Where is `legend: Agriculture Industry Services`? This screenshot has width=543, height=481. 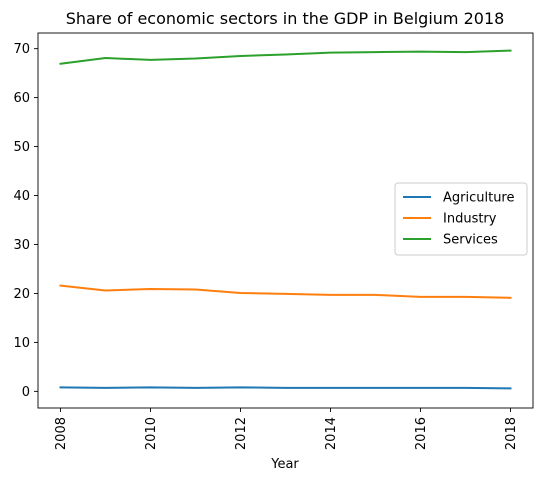 legend: Agriculture Industry Services is located at coordinates (461, 219).